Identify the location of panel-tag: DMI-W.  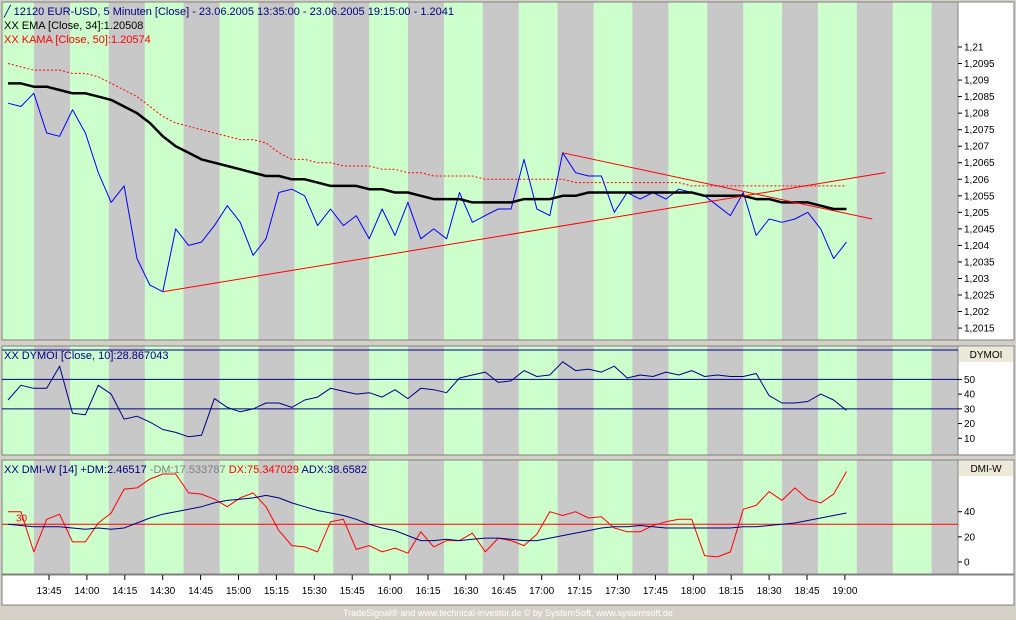
(986, 469).